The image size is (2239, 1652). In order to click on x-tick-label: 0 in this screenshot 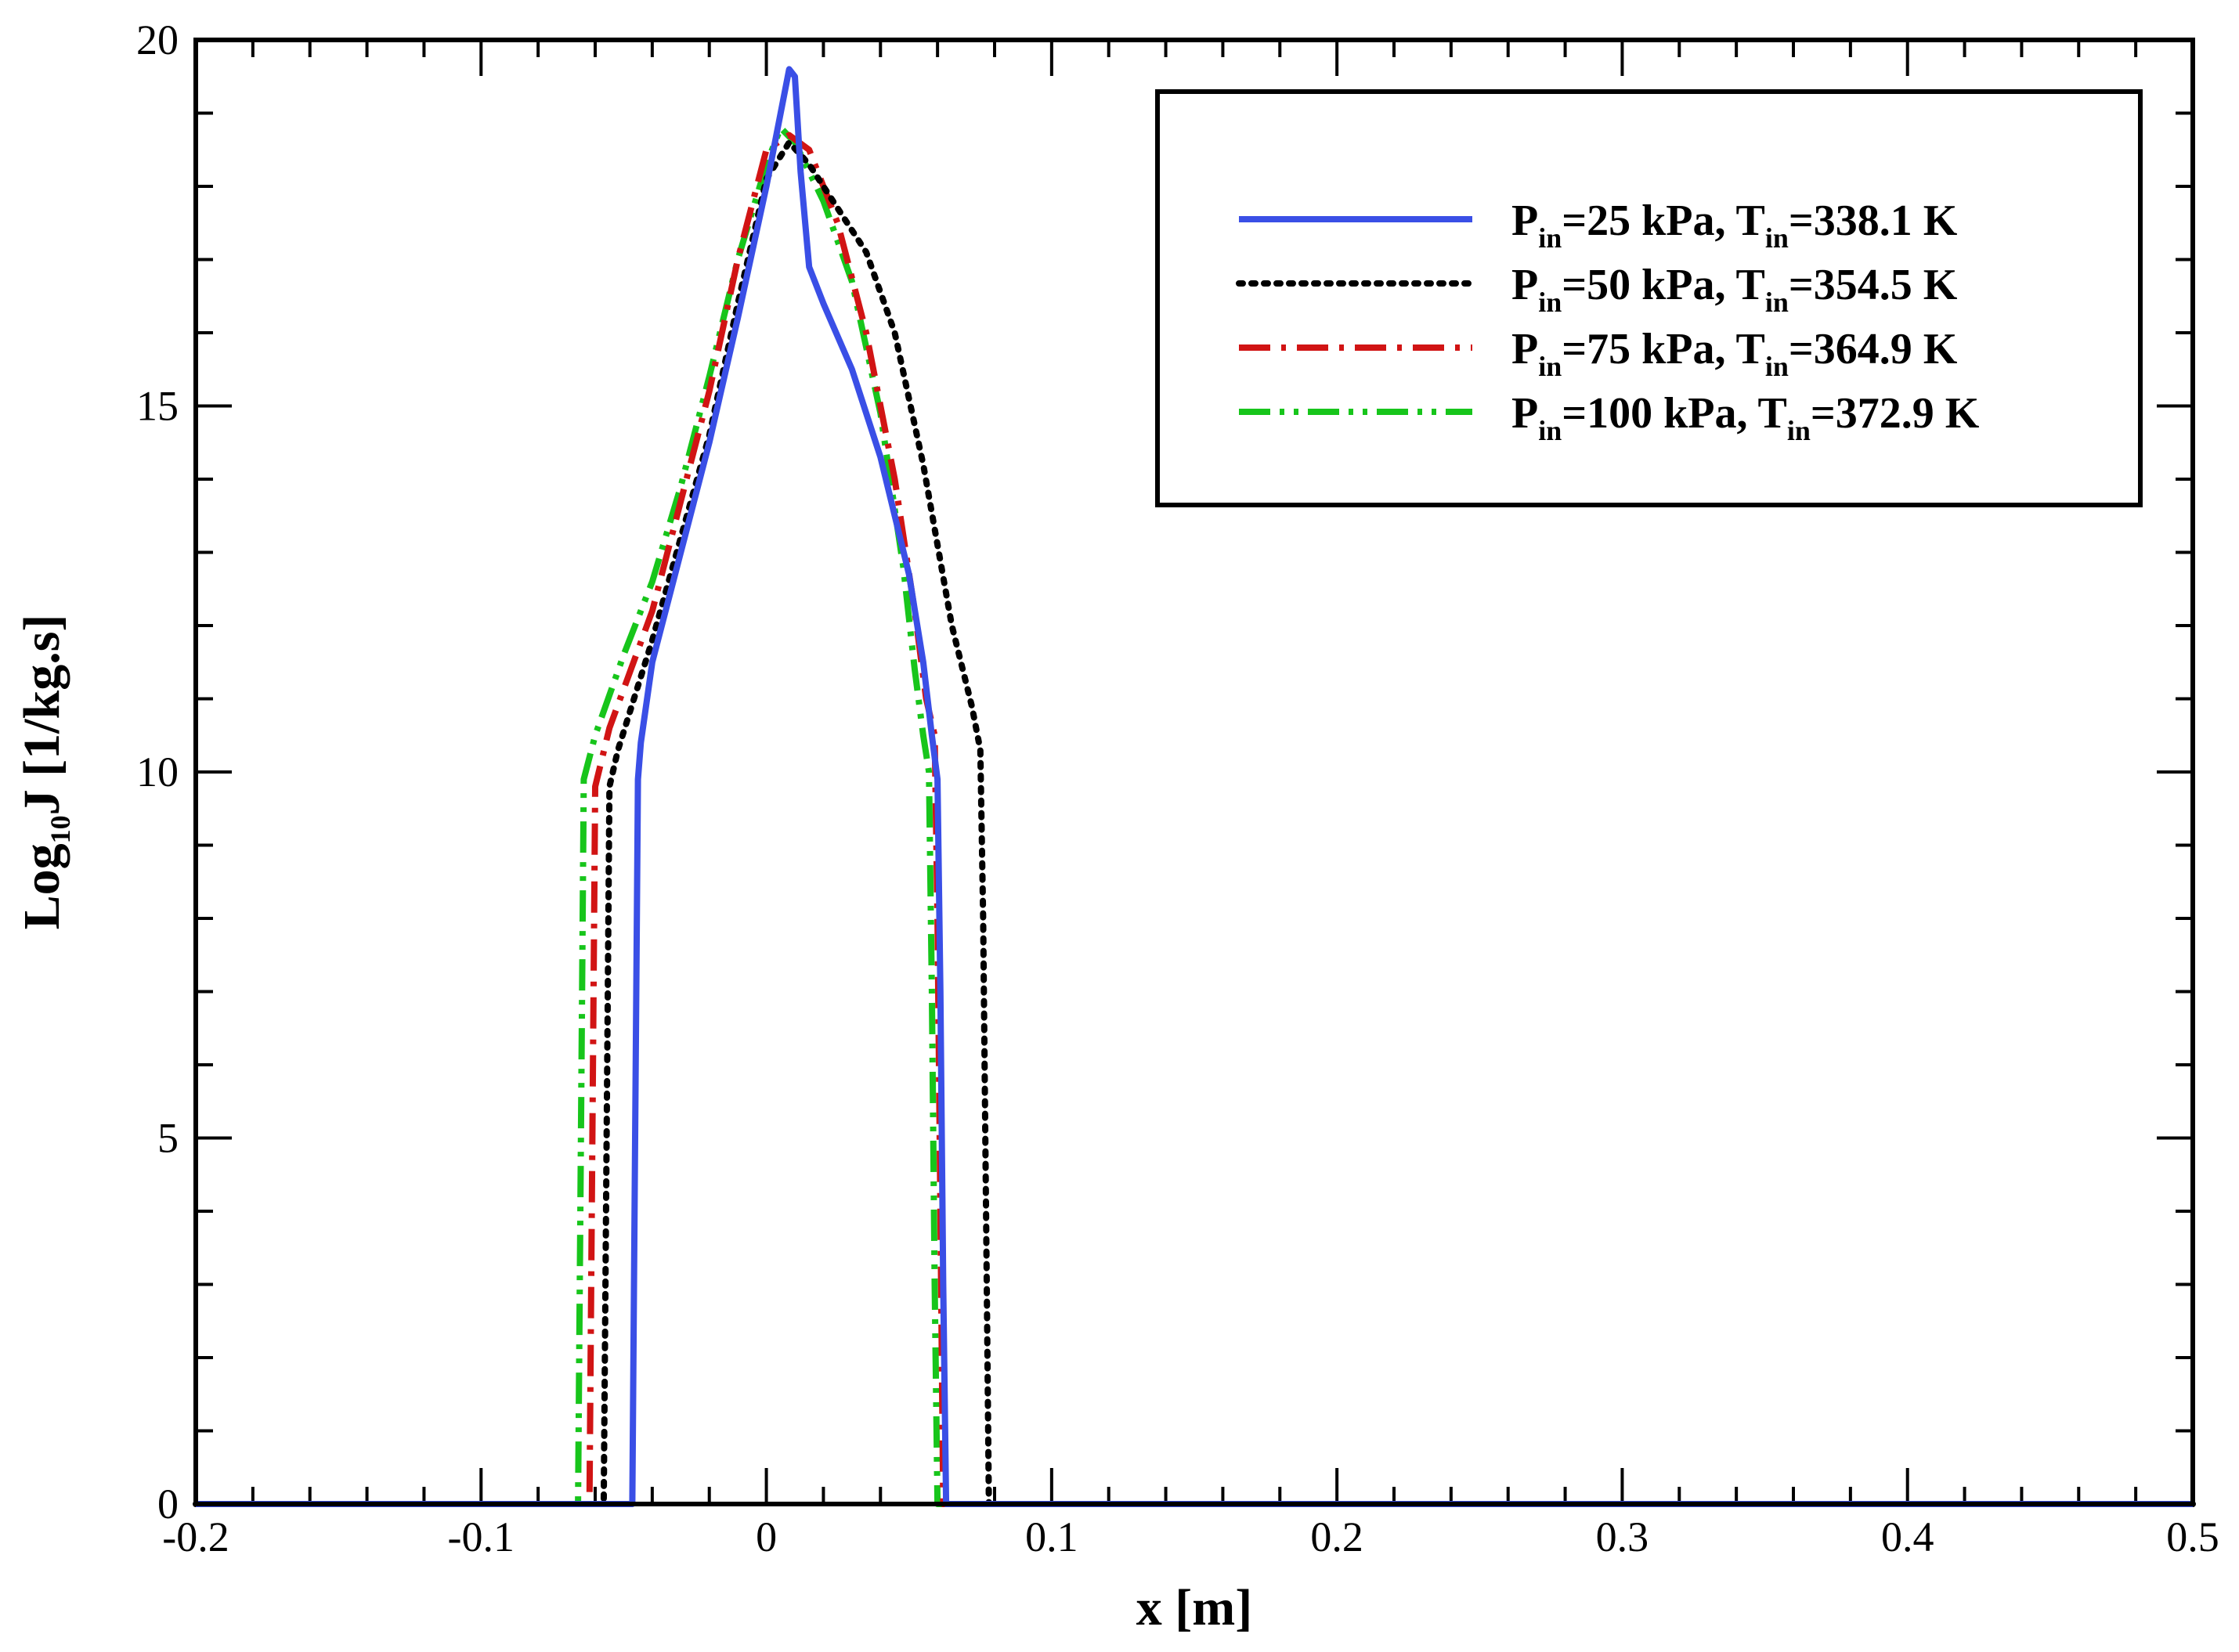, I will do `click(766, 1536)`.